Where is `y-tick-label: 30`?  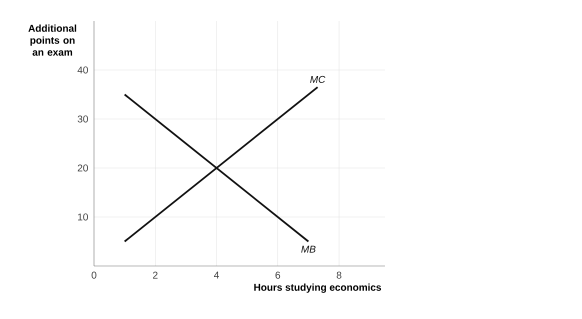
y-tick-label: 30 is located at coordinates (83, 119).